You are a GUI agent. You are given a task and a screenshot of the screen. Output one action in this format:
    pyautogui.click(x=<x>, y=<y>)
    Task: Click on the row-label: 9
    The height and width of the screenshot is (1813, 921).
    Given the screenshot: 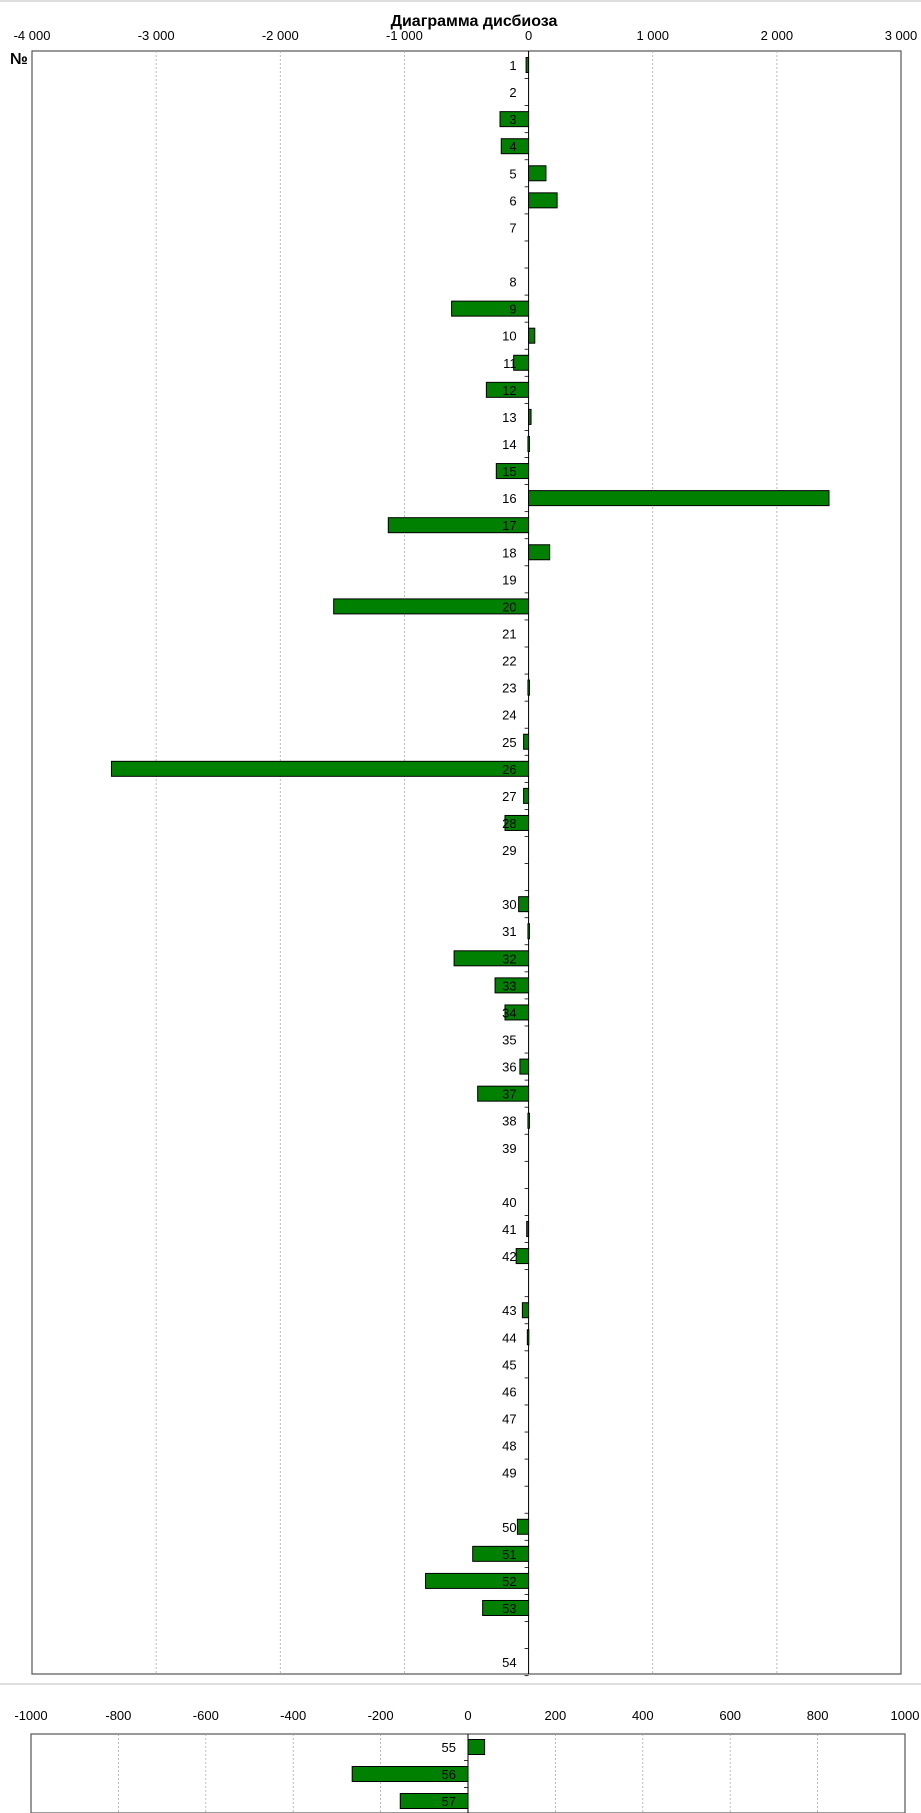 What is the action you would take?
    pyautogui.click(x=512, y=309)
    